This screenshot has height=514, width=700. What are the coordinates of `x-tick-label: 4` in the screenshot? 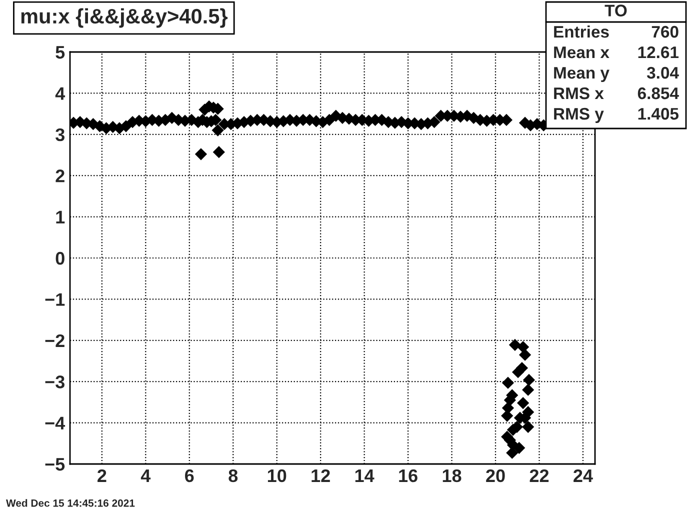 It's located at (145, 476).